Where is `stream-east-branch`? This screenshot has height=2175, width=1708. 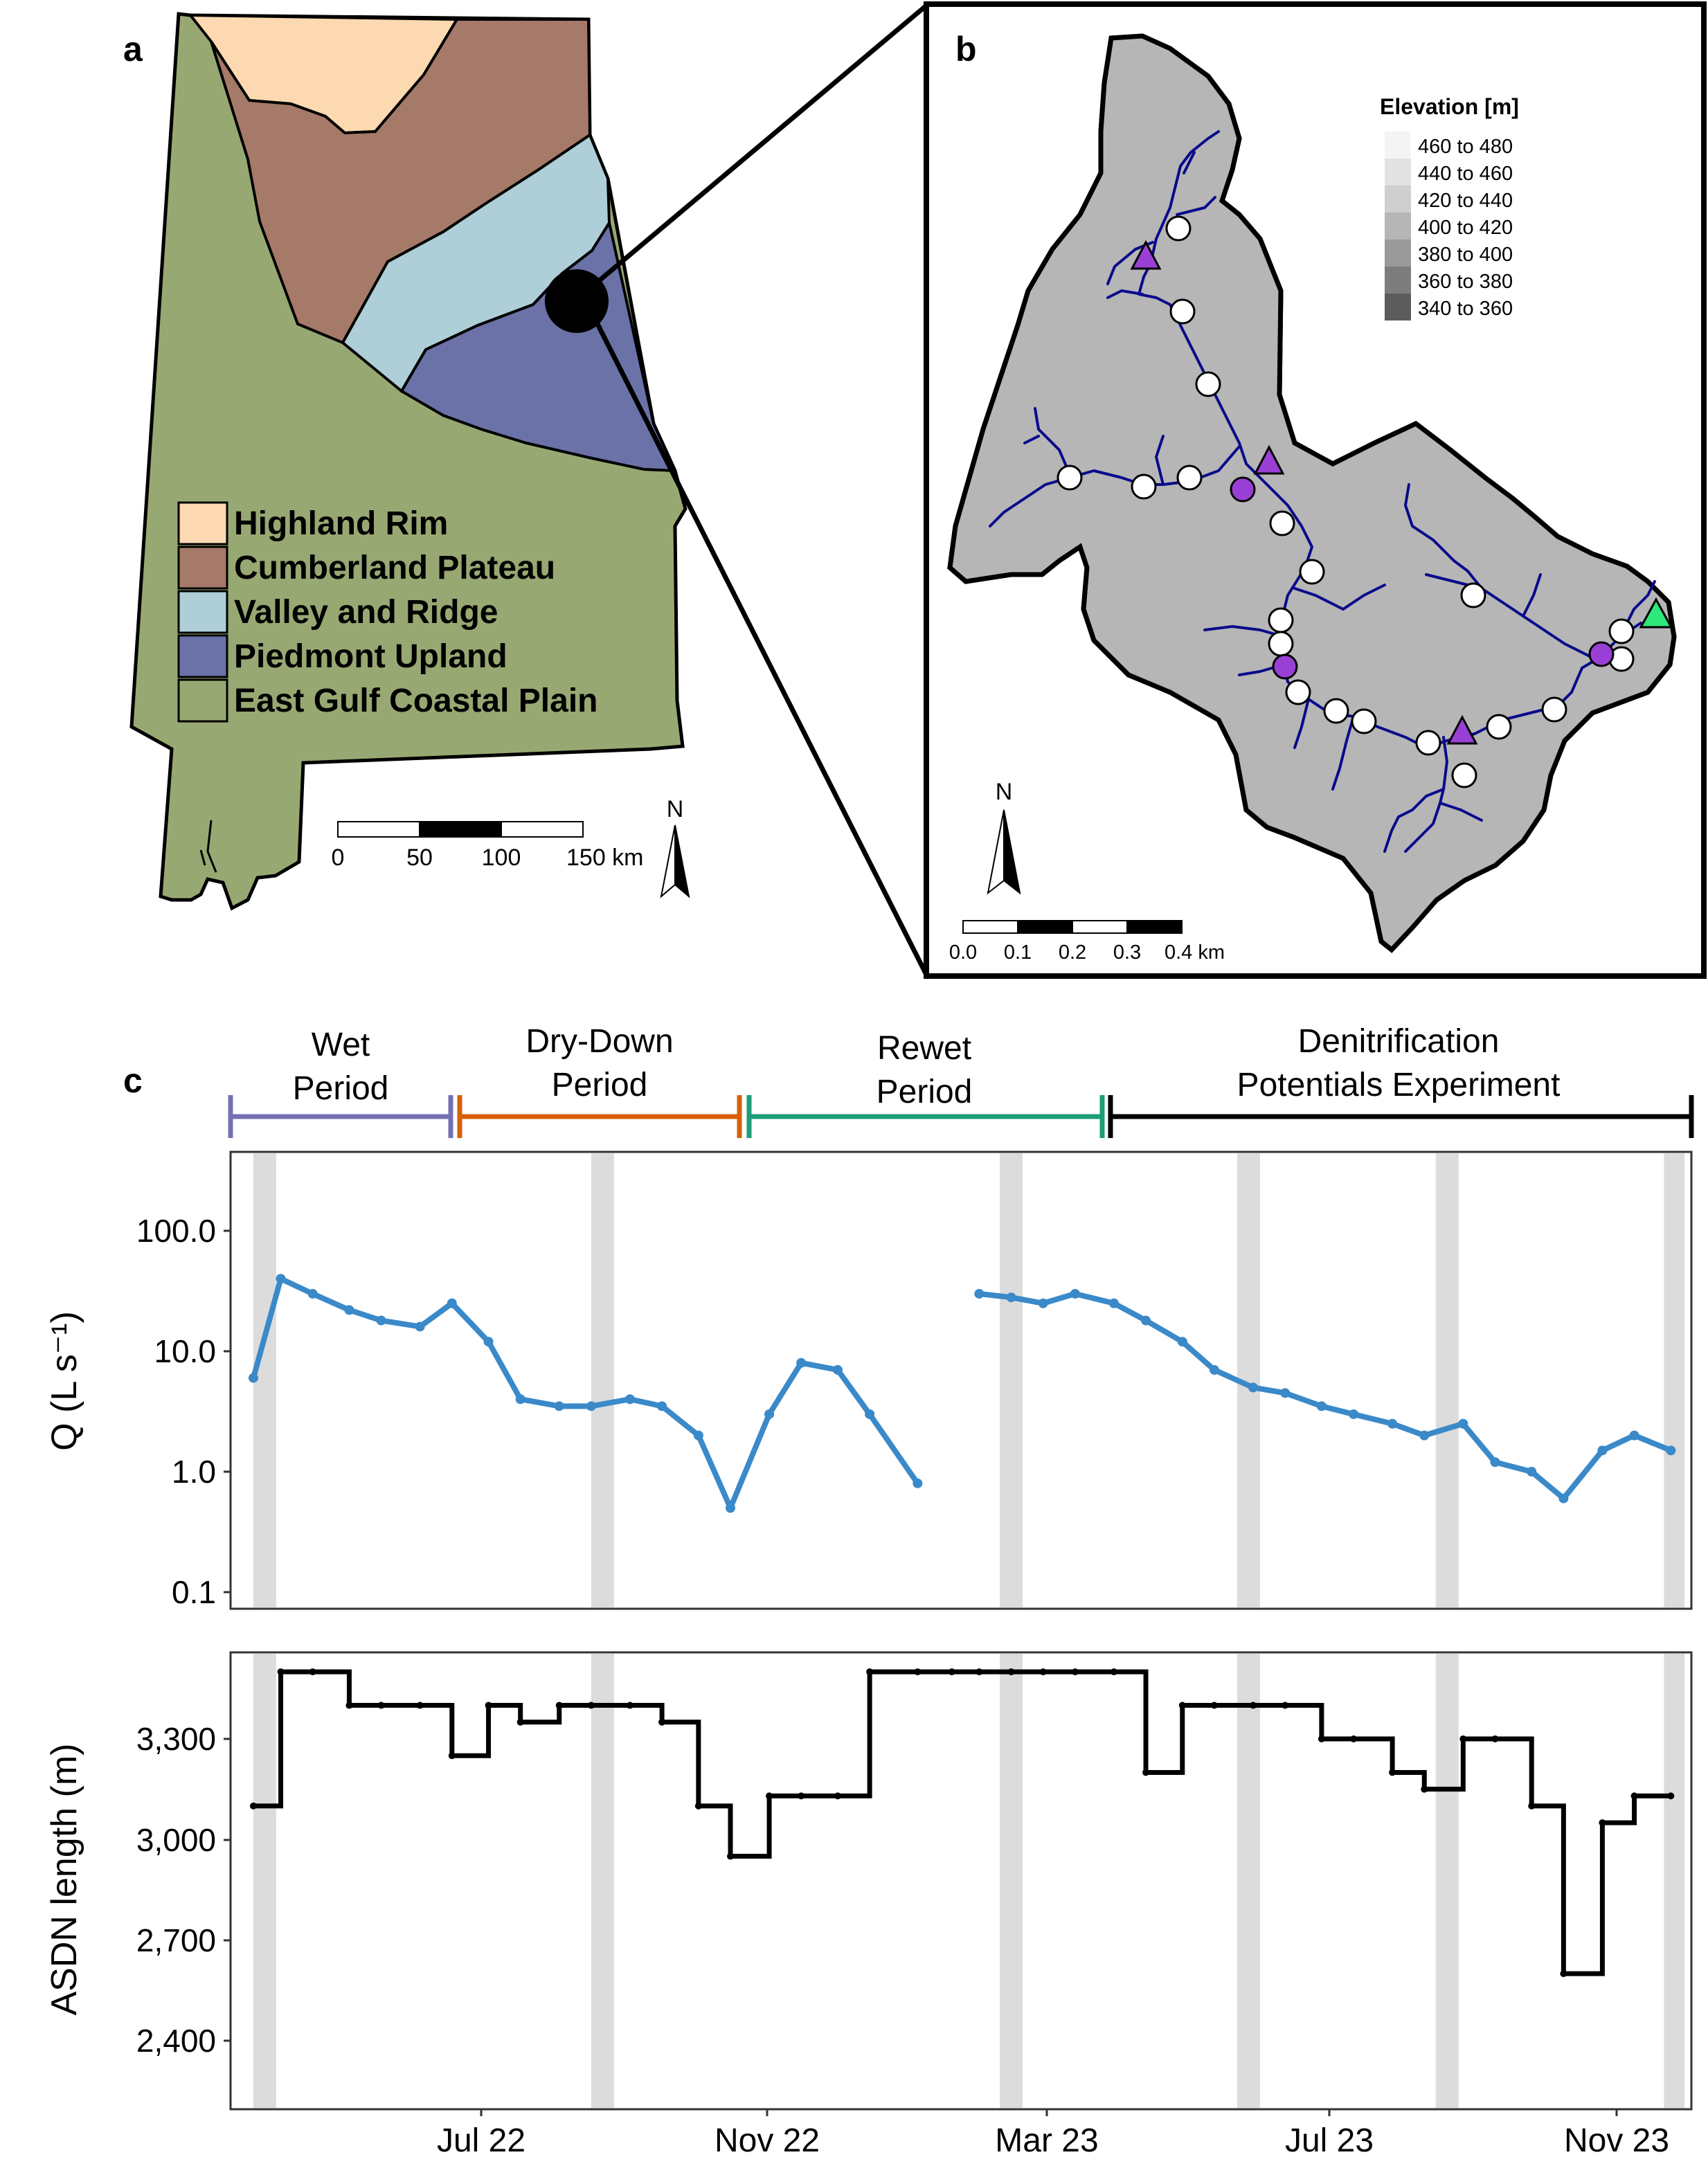 stream-east-branch is located at coordinates (1523, 609).